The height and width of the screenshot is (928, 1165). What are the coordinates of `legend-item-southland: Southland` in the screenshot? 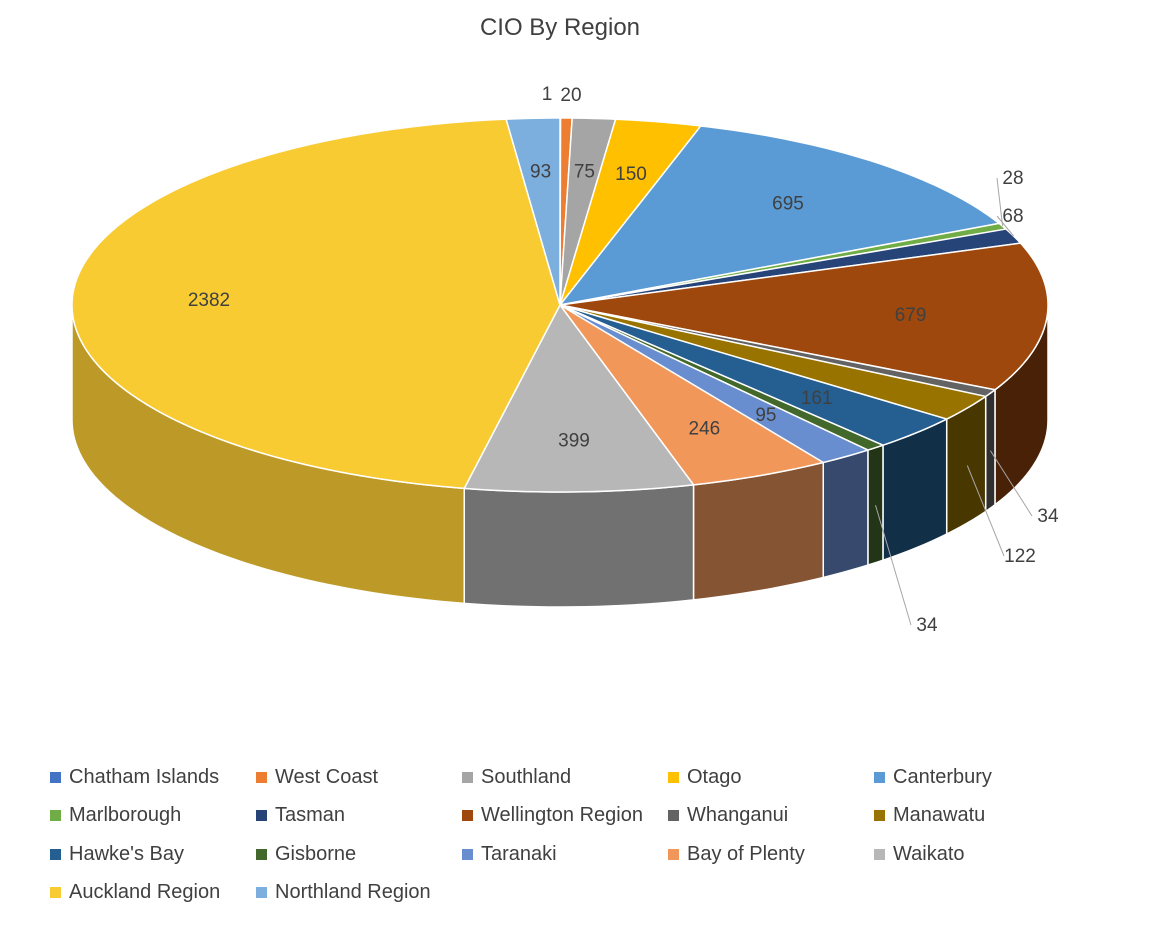 It's located at (516, 777).